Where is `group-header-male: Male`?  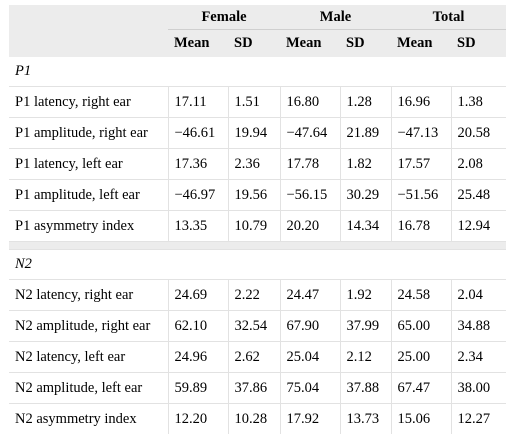 group-header-male: Male is located at coordinates (335, 17).